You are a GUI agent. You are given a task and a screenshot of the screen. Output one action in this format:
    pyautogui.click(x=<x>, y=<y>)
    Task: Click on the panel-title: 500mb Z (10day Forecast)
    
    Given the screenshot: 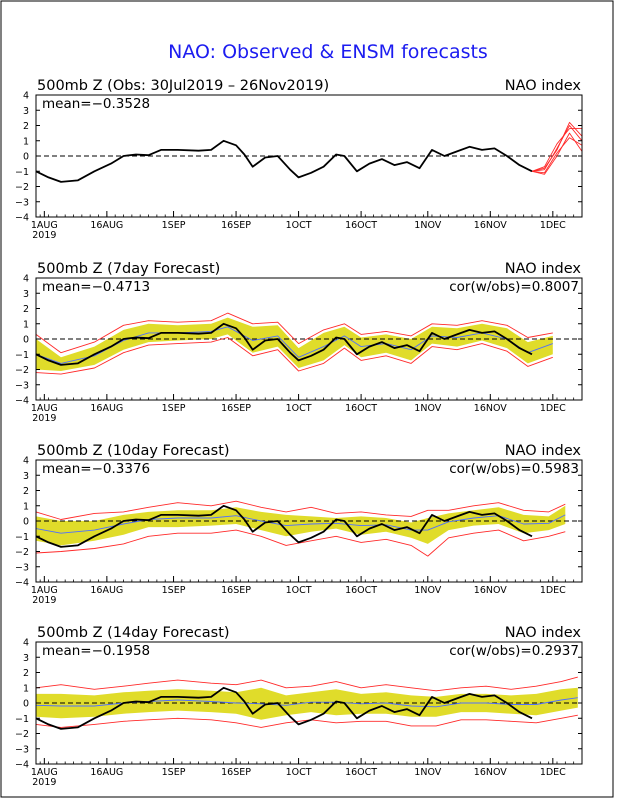 What is the action you would take?
    pyautogui.click(x=133, y=451)
    